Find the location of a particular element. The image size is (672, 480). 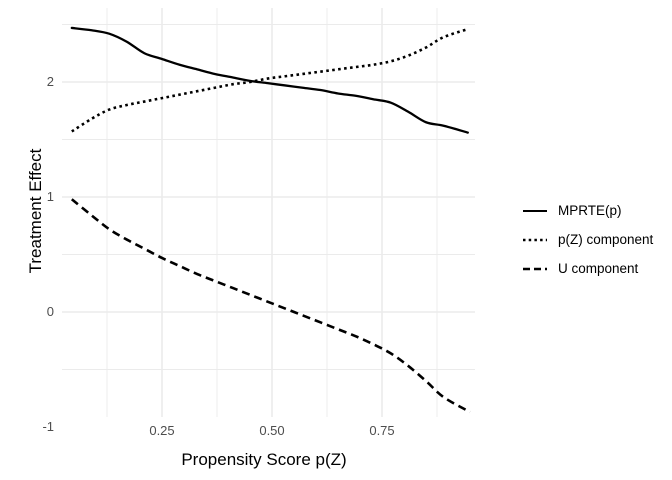

chart-legend: MPRTE(p) p(Z) component U component is located at coordinates (595, 239).